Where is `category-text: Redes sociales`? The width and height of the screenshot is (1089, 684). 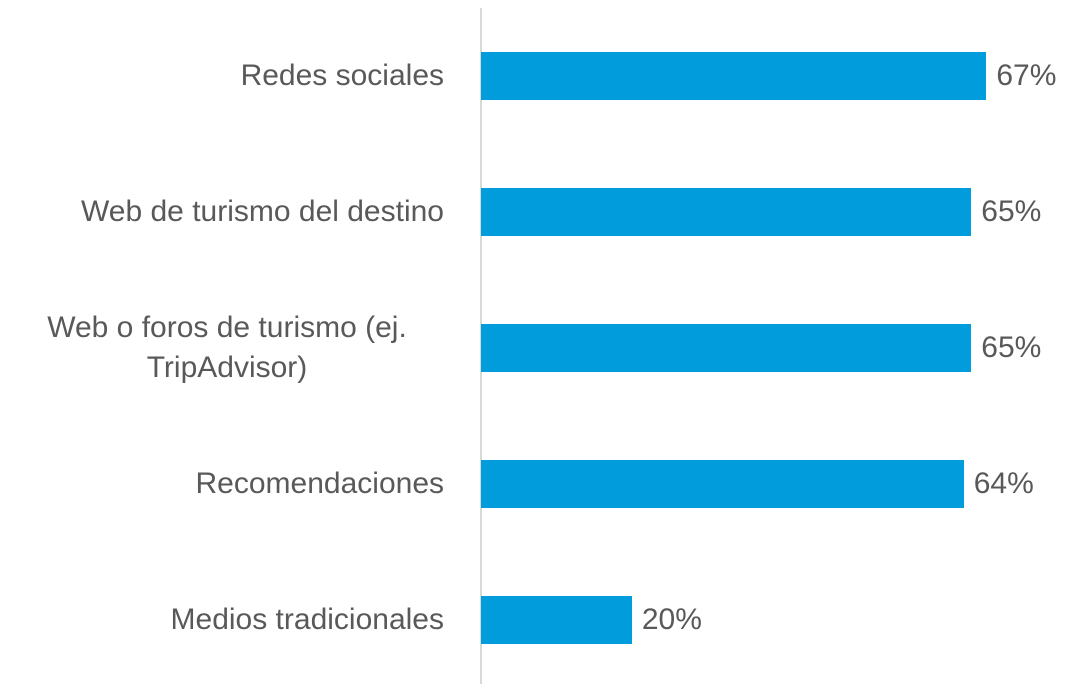
category-text: Redes sociales is located at coordinates (342, 75).